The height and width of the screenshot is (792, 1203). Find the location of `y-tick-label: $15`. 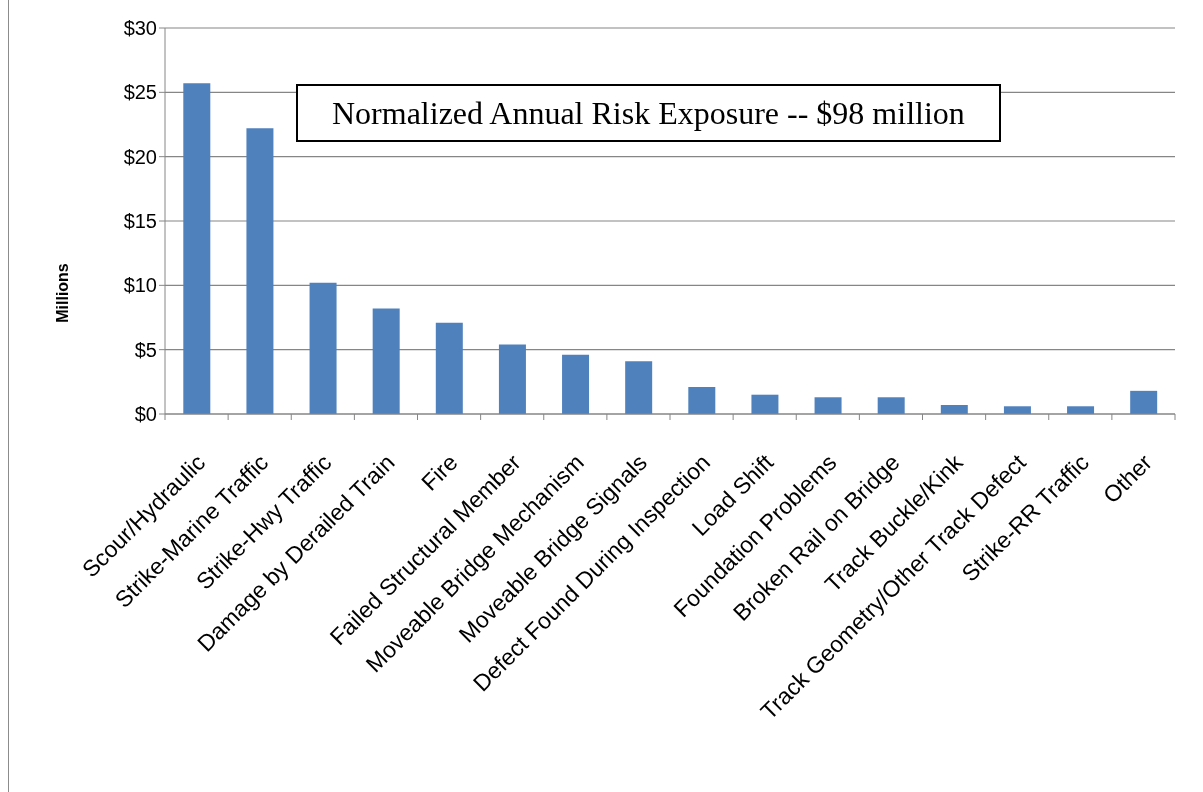

y-tick-label: $15 is located at coordinates (140, 221).